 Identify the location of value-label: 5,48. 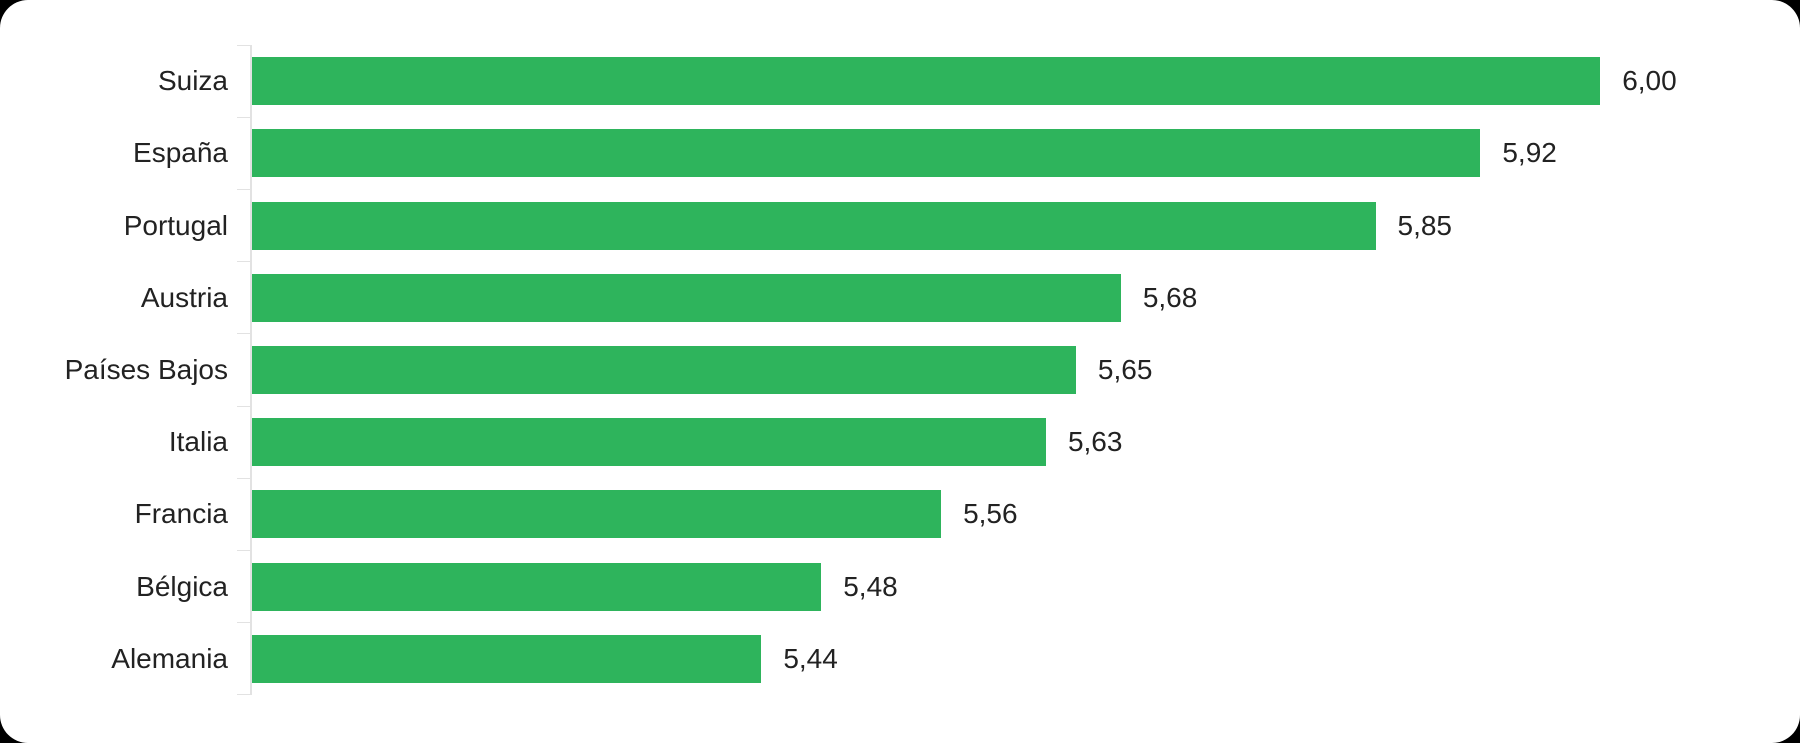
(870, 586).